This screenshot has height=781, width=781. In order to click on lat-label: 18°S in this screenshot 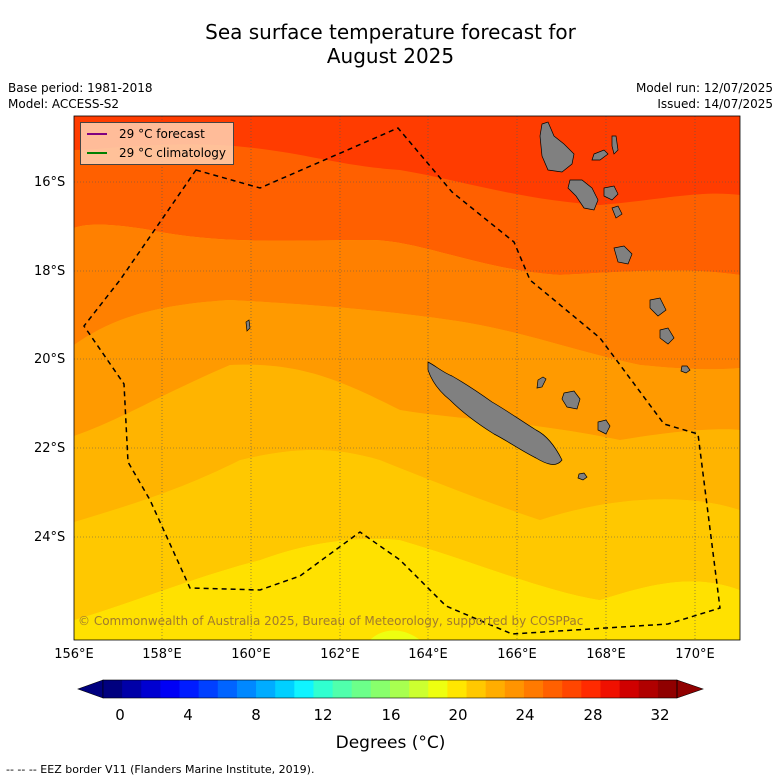, I will do `click(50, 271)`.